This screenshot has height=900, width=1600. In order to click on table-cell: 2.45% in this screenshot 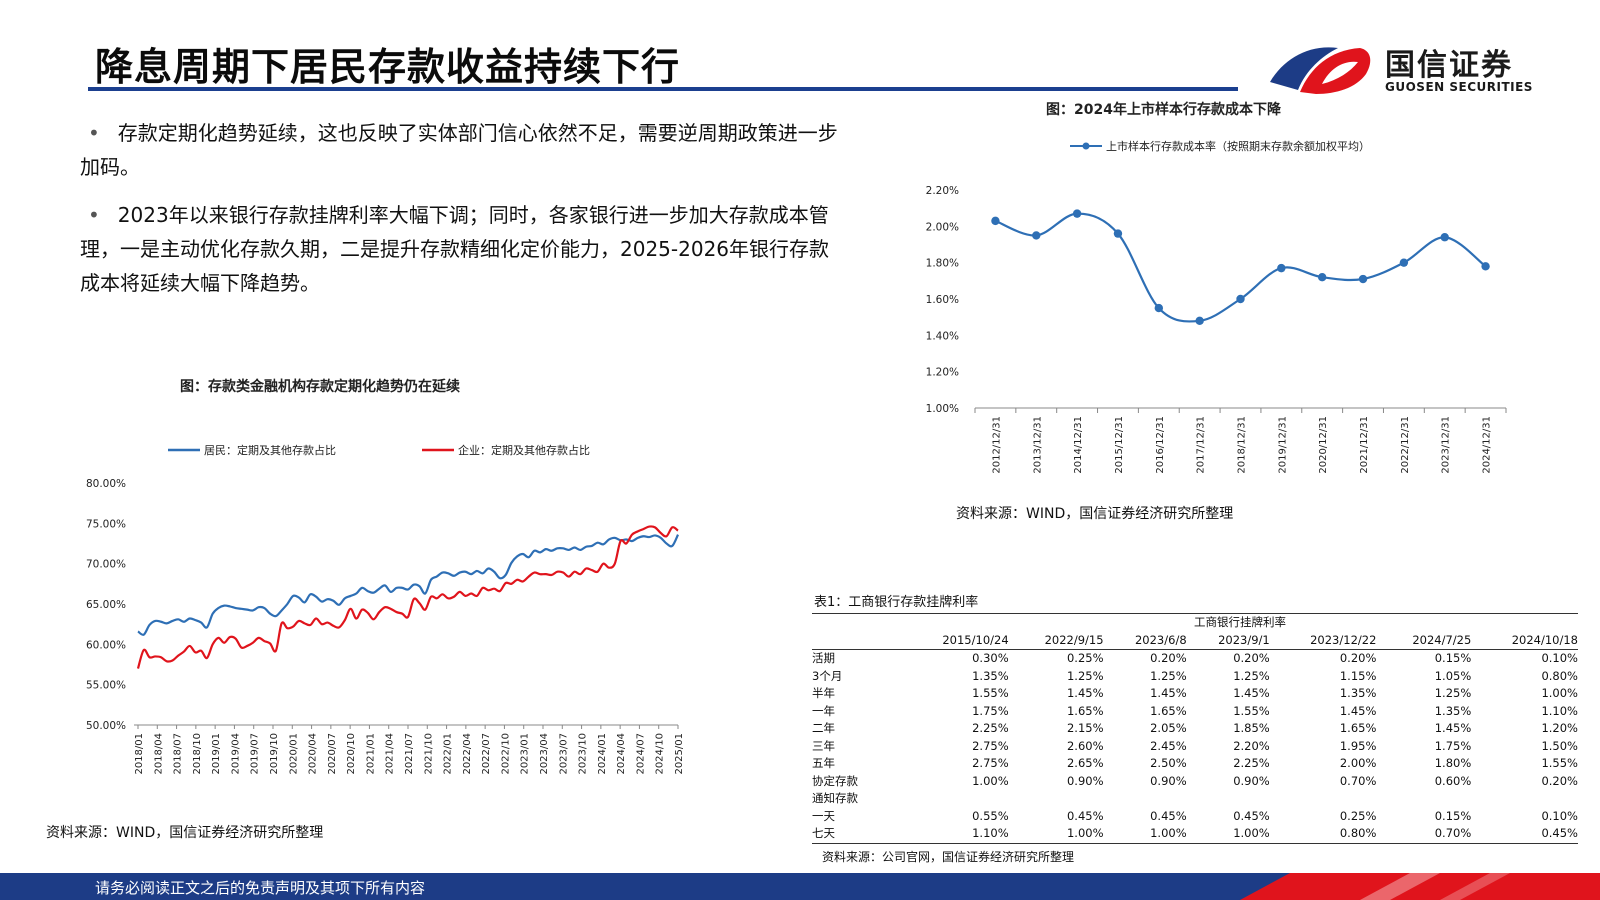, I will do `click(1168, 745)`.